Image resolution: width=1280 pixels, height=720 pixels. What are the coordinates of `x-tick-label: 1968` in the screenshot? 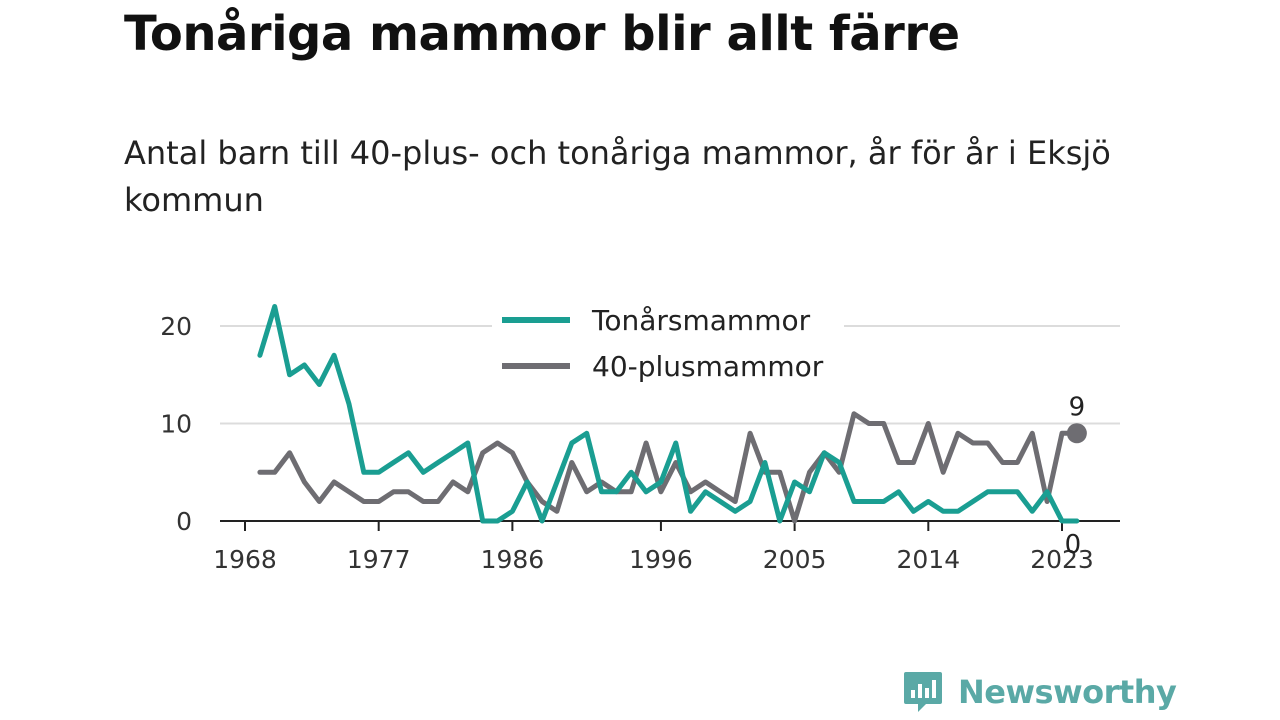 It's located at (245, 559).